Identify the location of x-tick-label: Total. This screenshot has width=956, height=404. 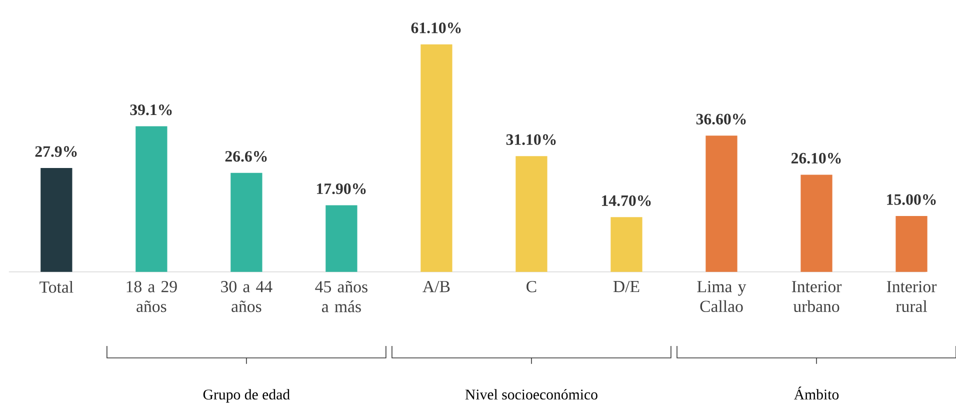
(57, 286).